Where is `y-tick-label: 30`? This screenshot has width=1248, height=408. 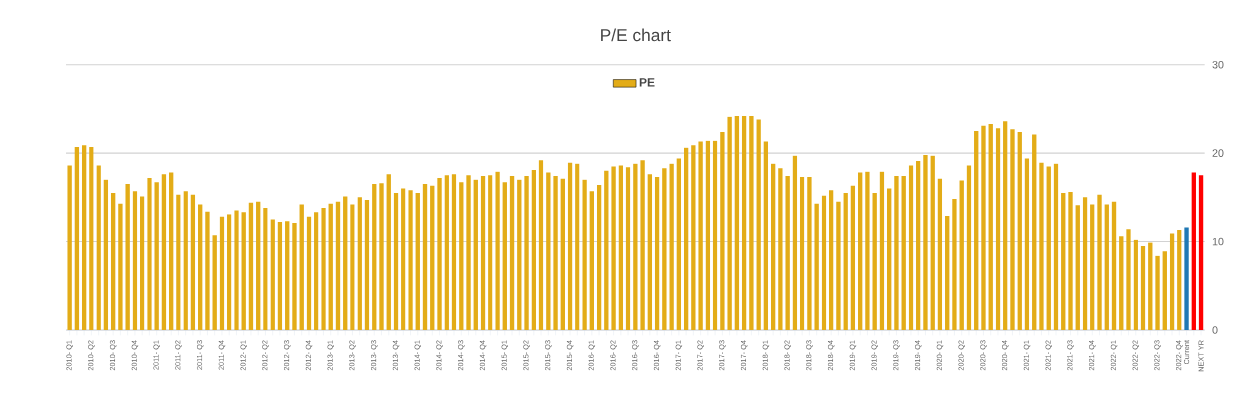 y-tick-label: 30 is located at coordinates (1218, 64).